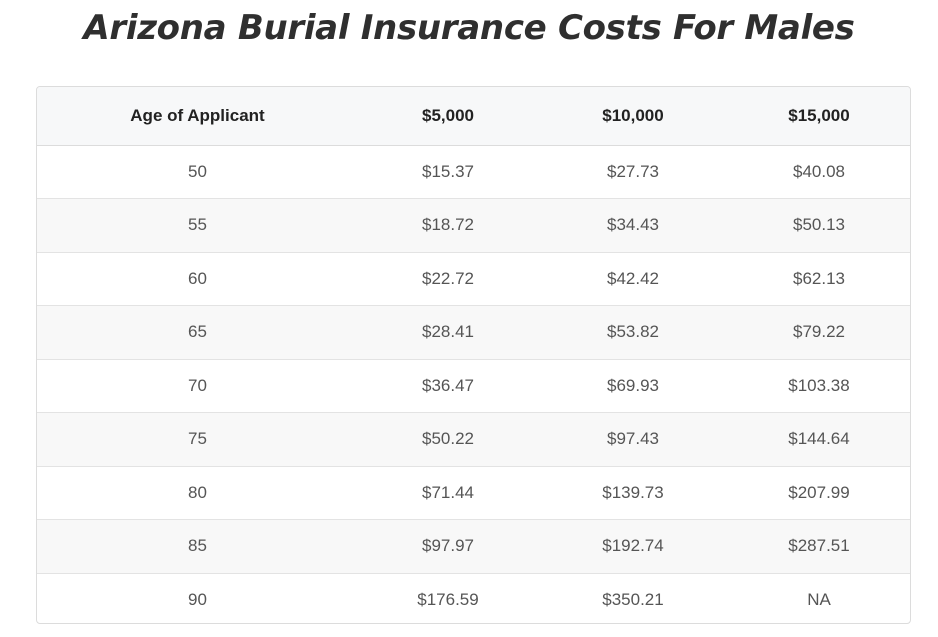  I want to click on header-5000: $5,000, so click(448, 116).